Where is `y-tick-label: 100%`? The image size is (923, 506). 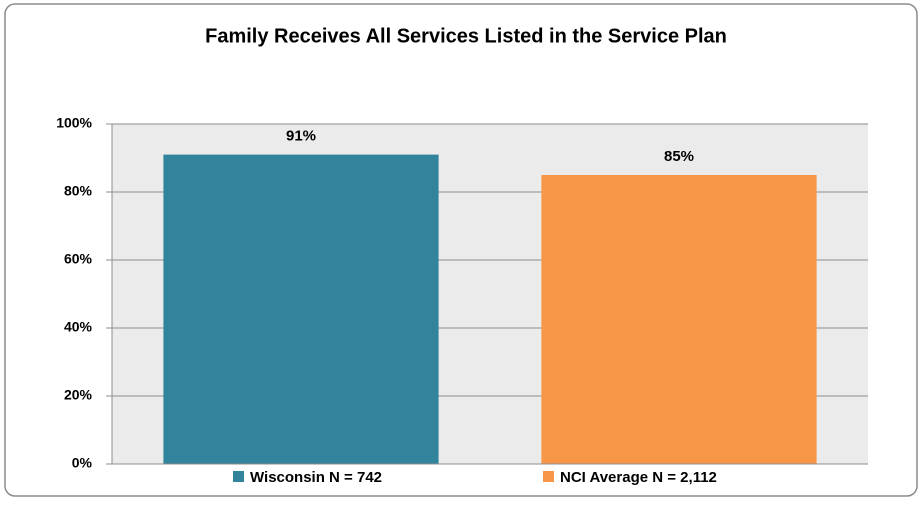
y-tick-label: 100% is located at coordinates (74, 123).